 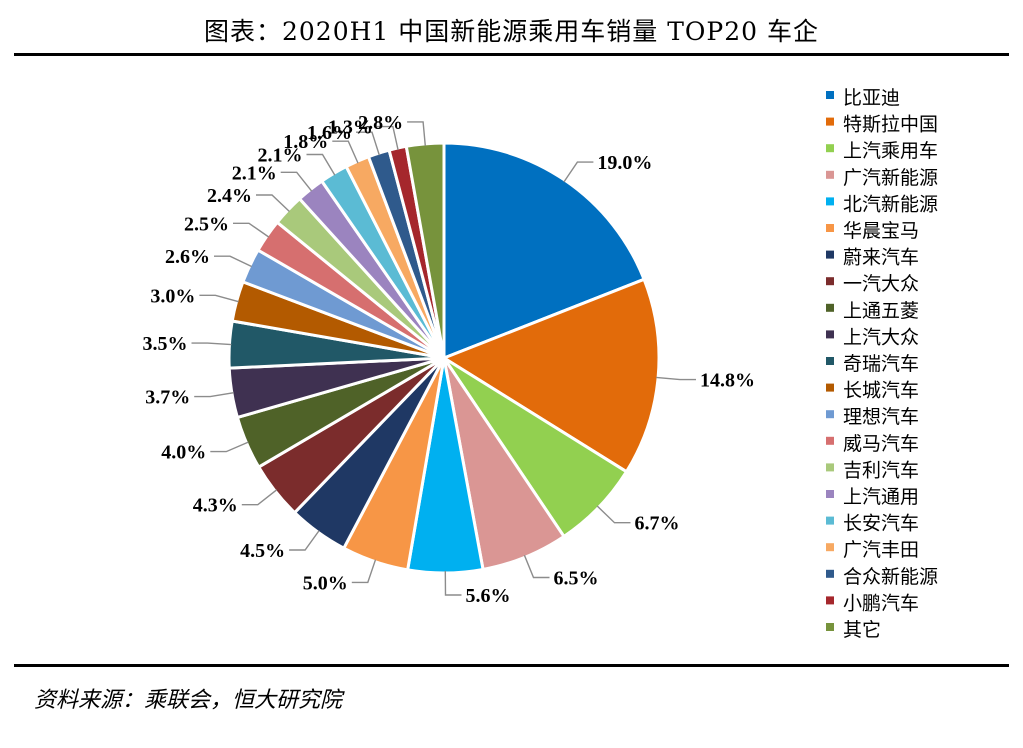 I want to click on data-label-16: 2.1%, so click(x=280, y=156).